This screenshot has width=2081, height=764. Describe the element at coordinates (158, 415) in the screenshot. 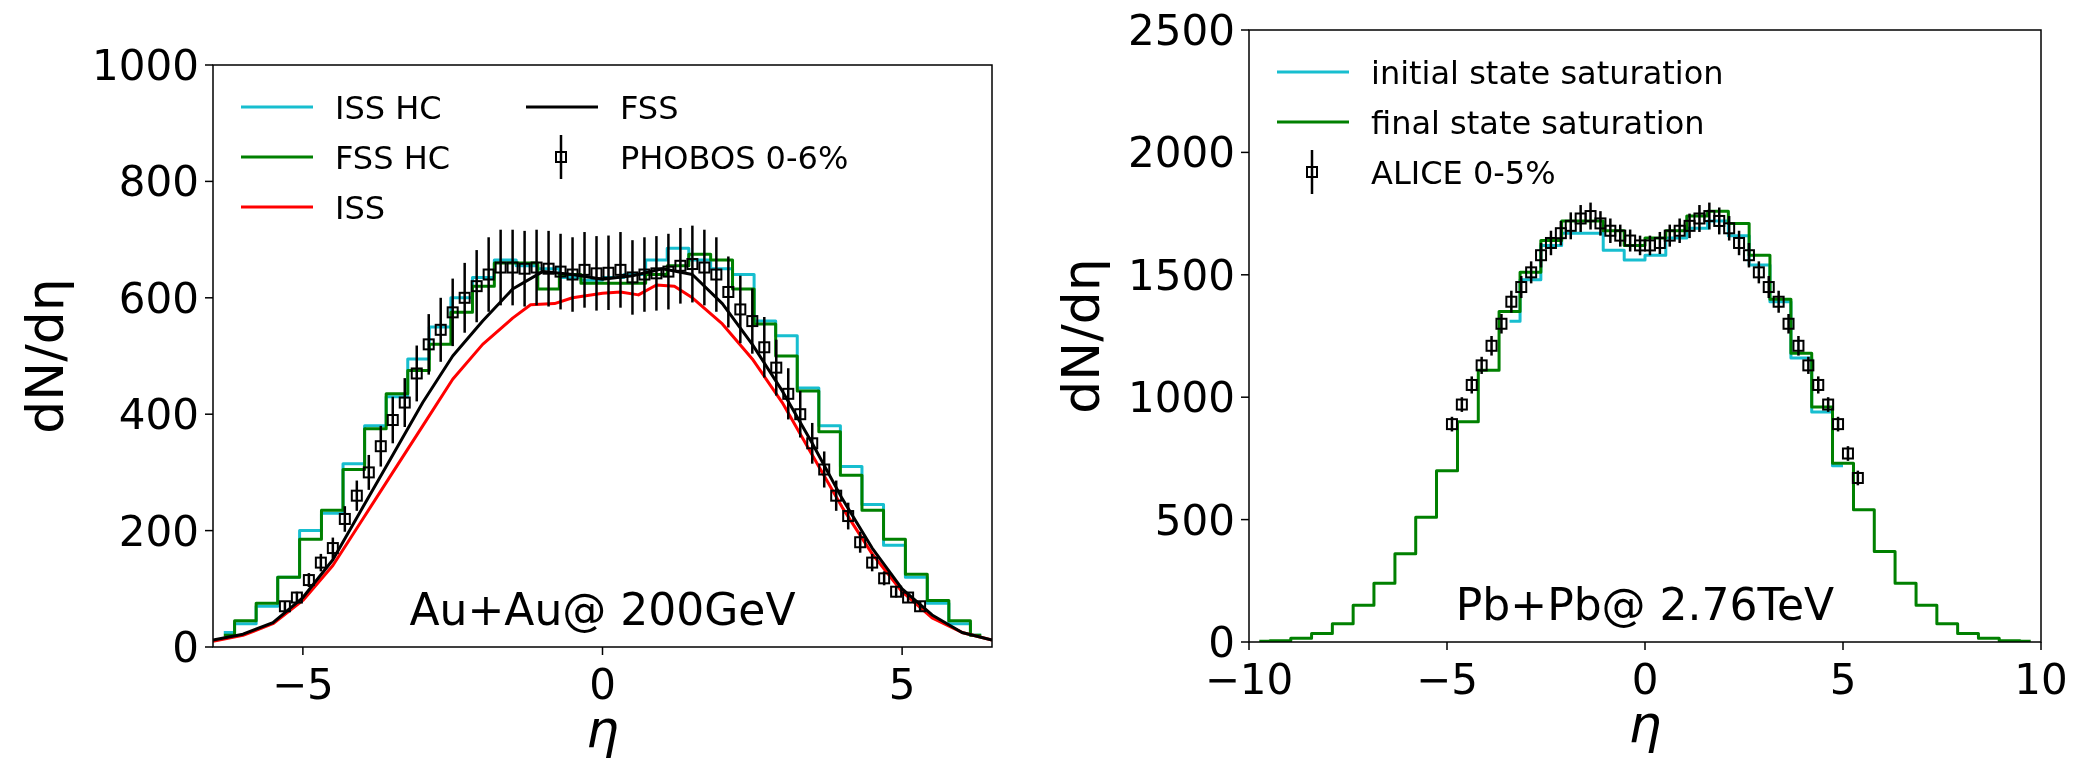

I see `y-tick-label: 400` at that location.